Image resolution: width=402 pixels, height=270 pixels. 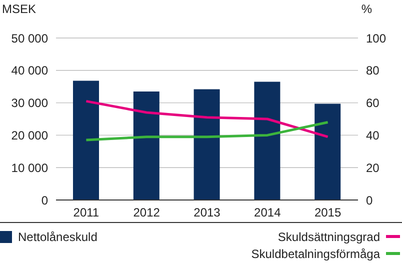 What do you see at coordinates (369, 200) in the screenshot?
I see `y2-tick-label: 0` at bounding box center [369, 200].